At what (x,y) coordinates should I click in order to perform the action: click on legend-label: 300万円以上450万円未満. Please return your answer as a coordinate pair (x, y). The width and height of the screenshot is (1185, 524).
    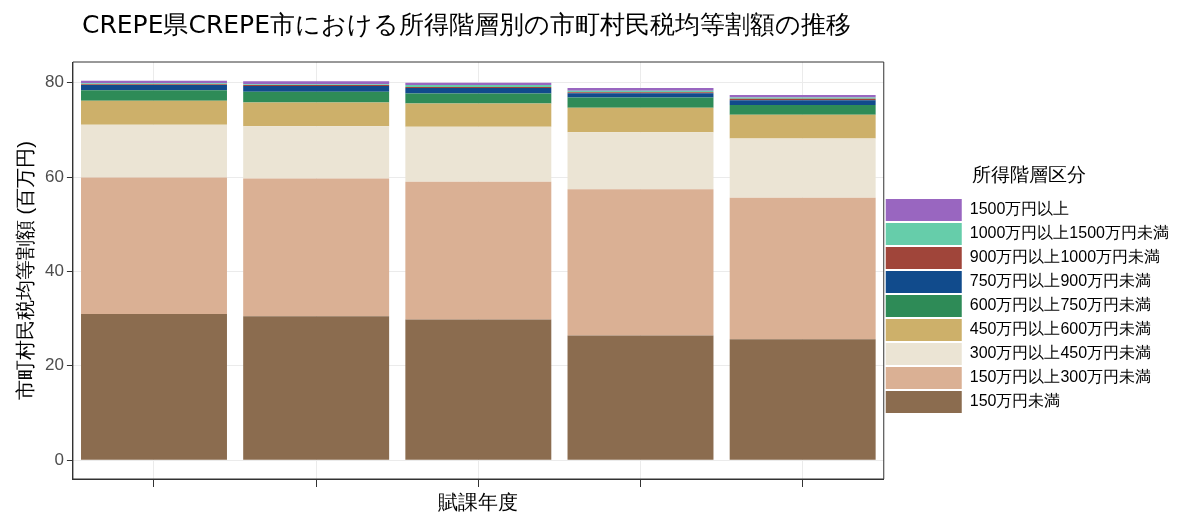
    Looking at the image, I should click on (1060, 353).